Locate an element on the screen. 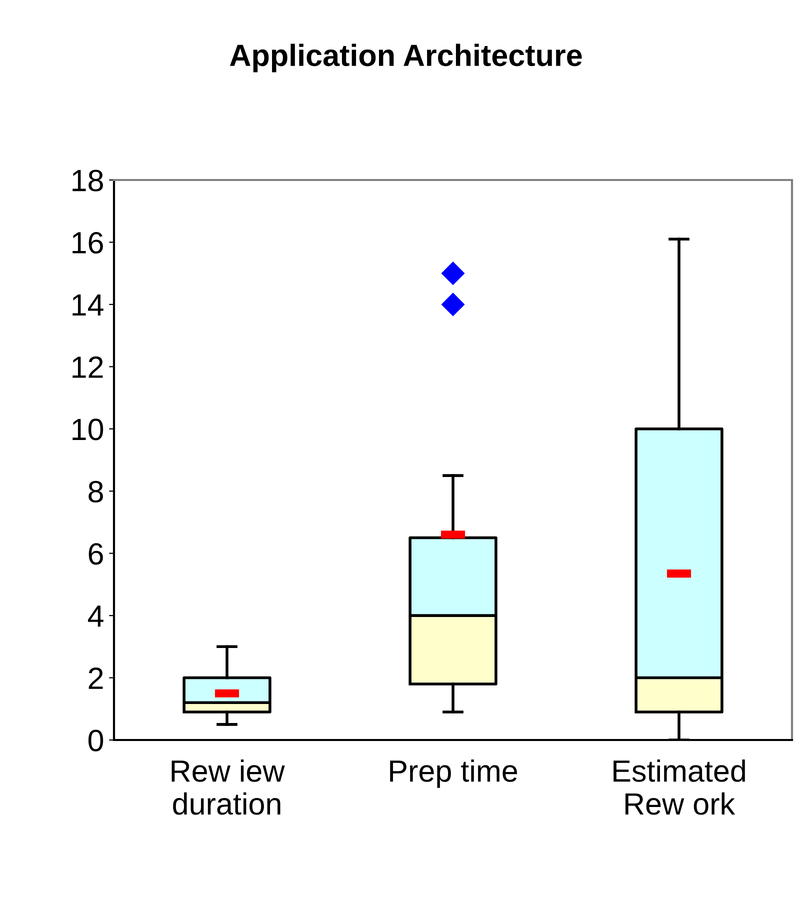  x-tick-label: Estimated Rew ork is located at coordinates (679, 787).